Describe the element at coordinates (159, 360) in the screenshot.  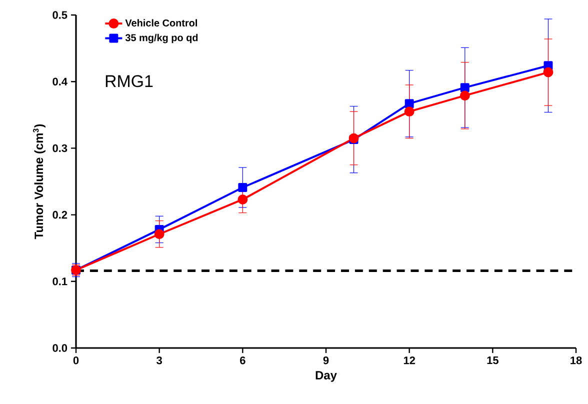
I see `x-tick-label: 3` at that location.